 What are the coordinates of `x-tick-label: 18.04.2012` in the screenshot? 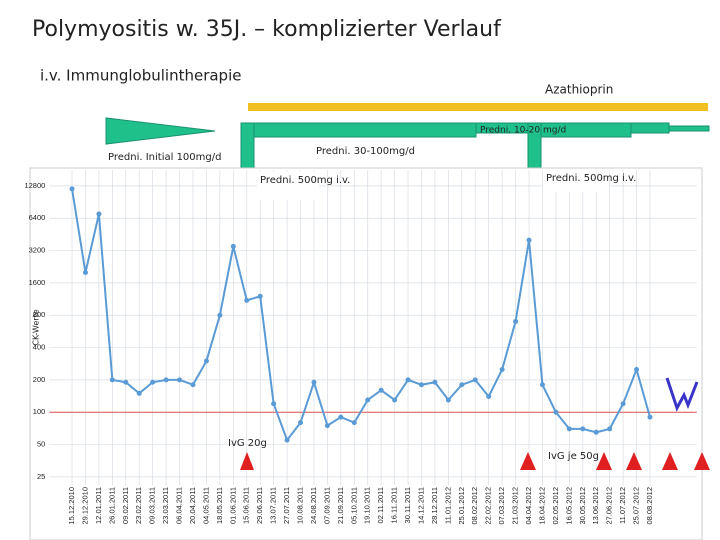 It's located at (541, 506).